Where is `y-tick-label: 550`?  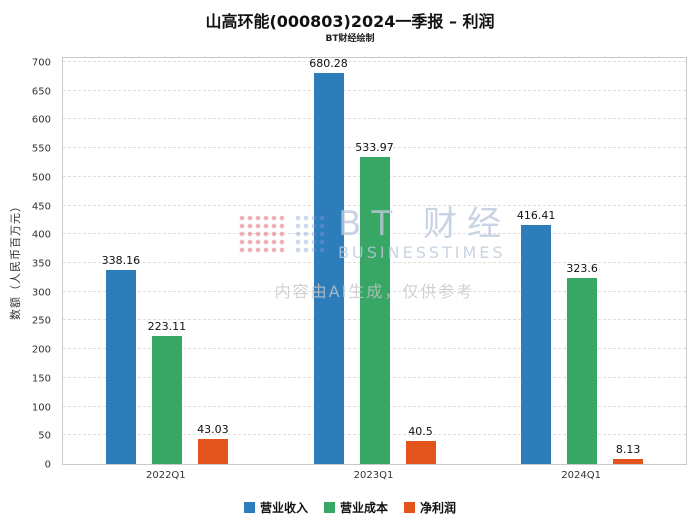
y-tick-label: 550 is located at coordinates (41, 149).